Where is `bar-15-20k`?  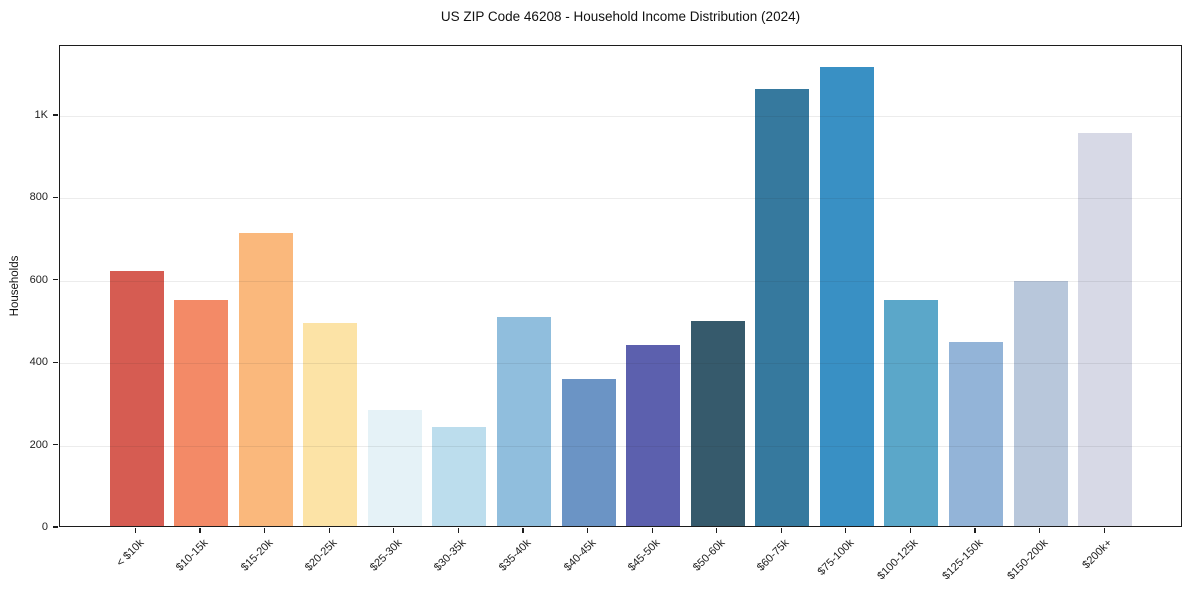
bar-15-20k is located at coordinates (265, 379).